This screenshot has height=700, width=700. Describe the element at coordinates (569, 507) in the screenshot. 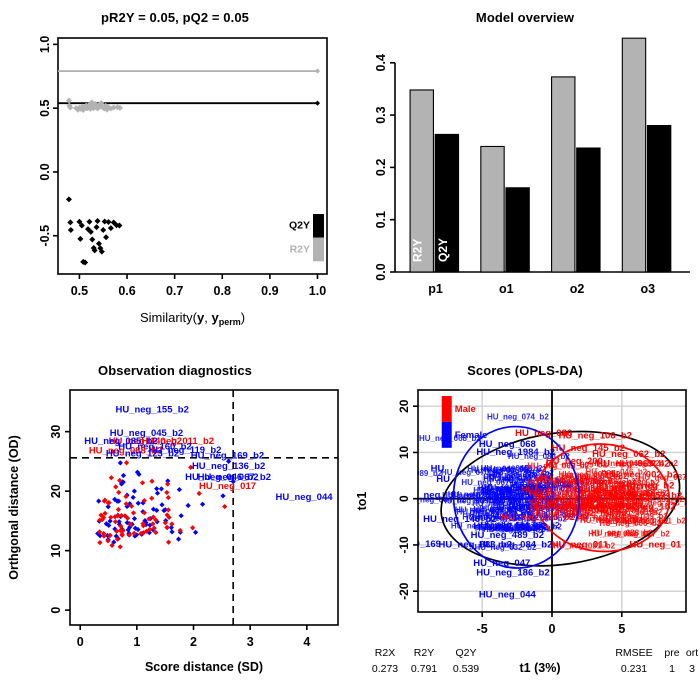

I see `score-point-label-Male: HU_neg_091_b2` at that location.